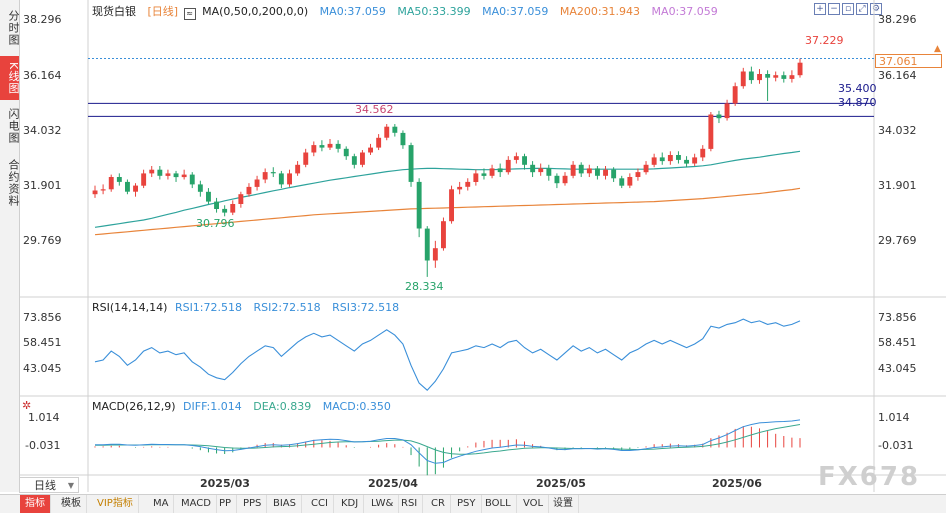 The image size is (946, 513). Describe the element at coordinates (834, 9) in the screenshot. I see `zoom-out-icon: −` at that location.